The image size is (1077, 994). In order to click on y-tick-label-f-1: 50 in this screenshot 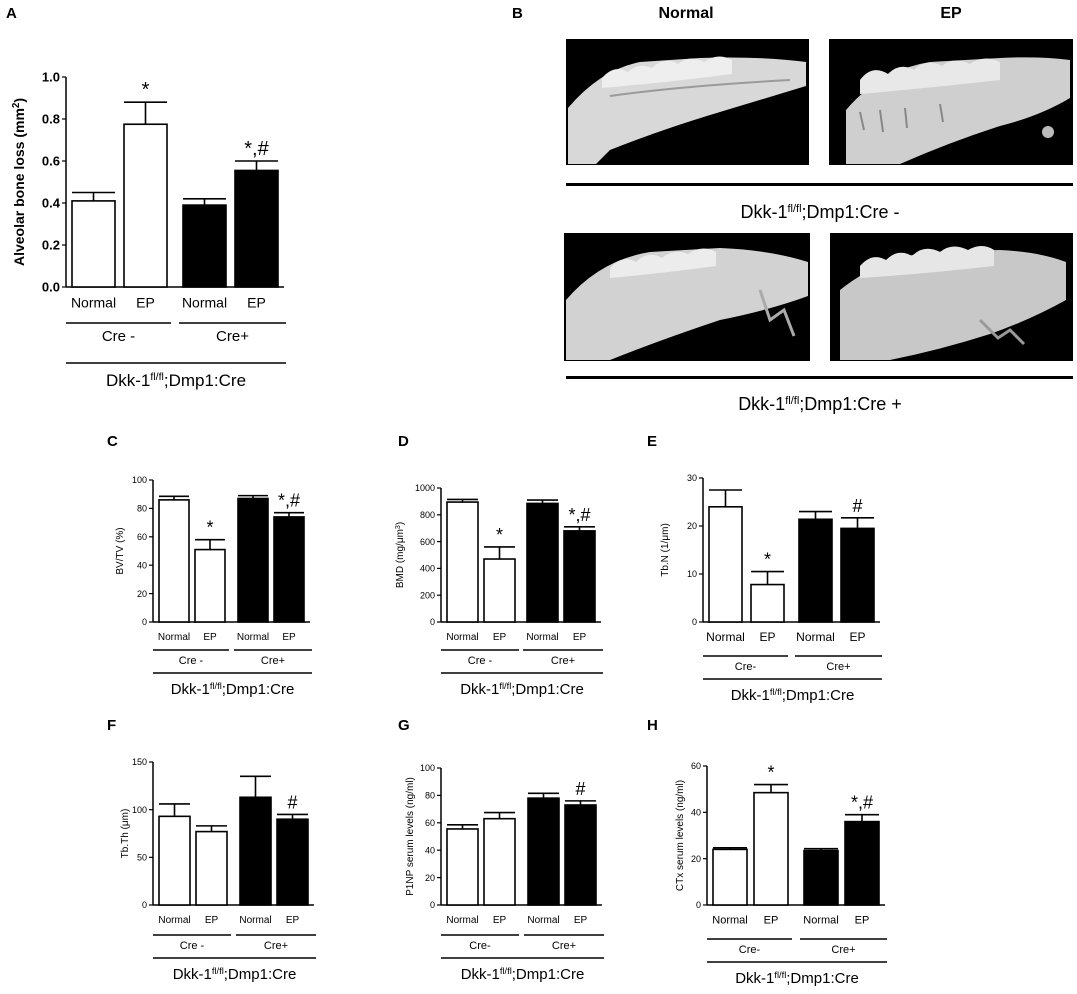, I will do `click(142, 857)`.